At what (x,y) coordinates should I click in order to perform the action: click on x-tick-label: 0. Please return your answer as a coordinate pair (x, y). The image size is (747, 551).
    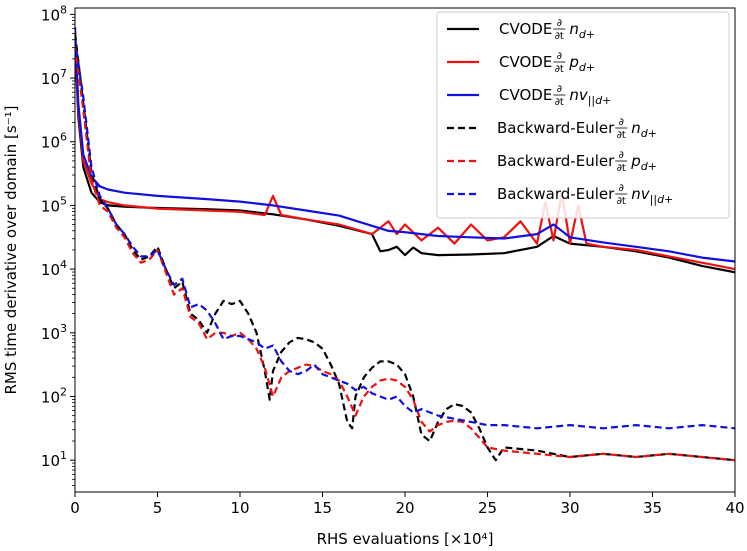
    Looking at the image, I should click on (75, 508).